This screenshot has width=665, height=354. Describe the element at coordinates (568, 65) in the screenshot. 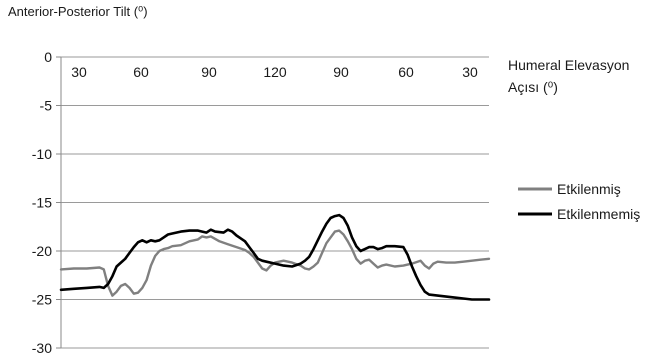

I see `x-axis-label-line-1: Humeral Elevasyon` at that location.